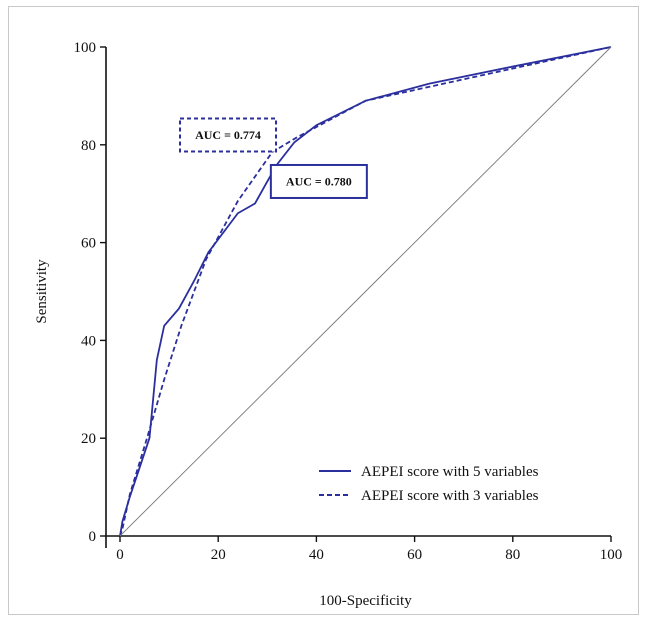  I want to click on auc-label-5-variables: AUC = 0.780, so click(319, 181).